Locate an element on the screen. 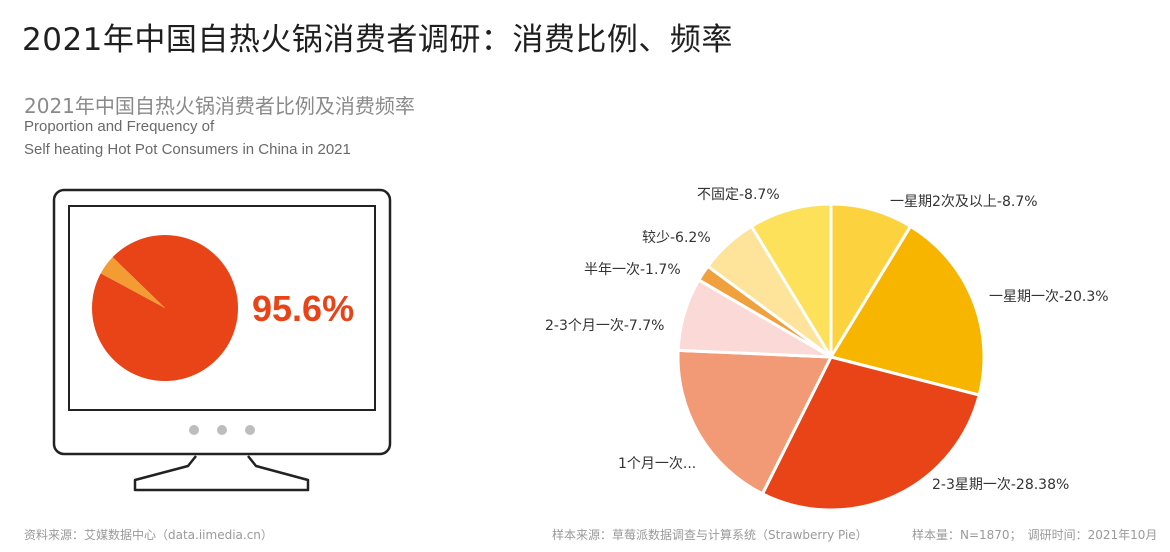 This screenshot has width=1170, height=552. footer-sample-size: 样本量：N=1870； 调研时间：2021年10月 is located at coordinates (1035, 535).